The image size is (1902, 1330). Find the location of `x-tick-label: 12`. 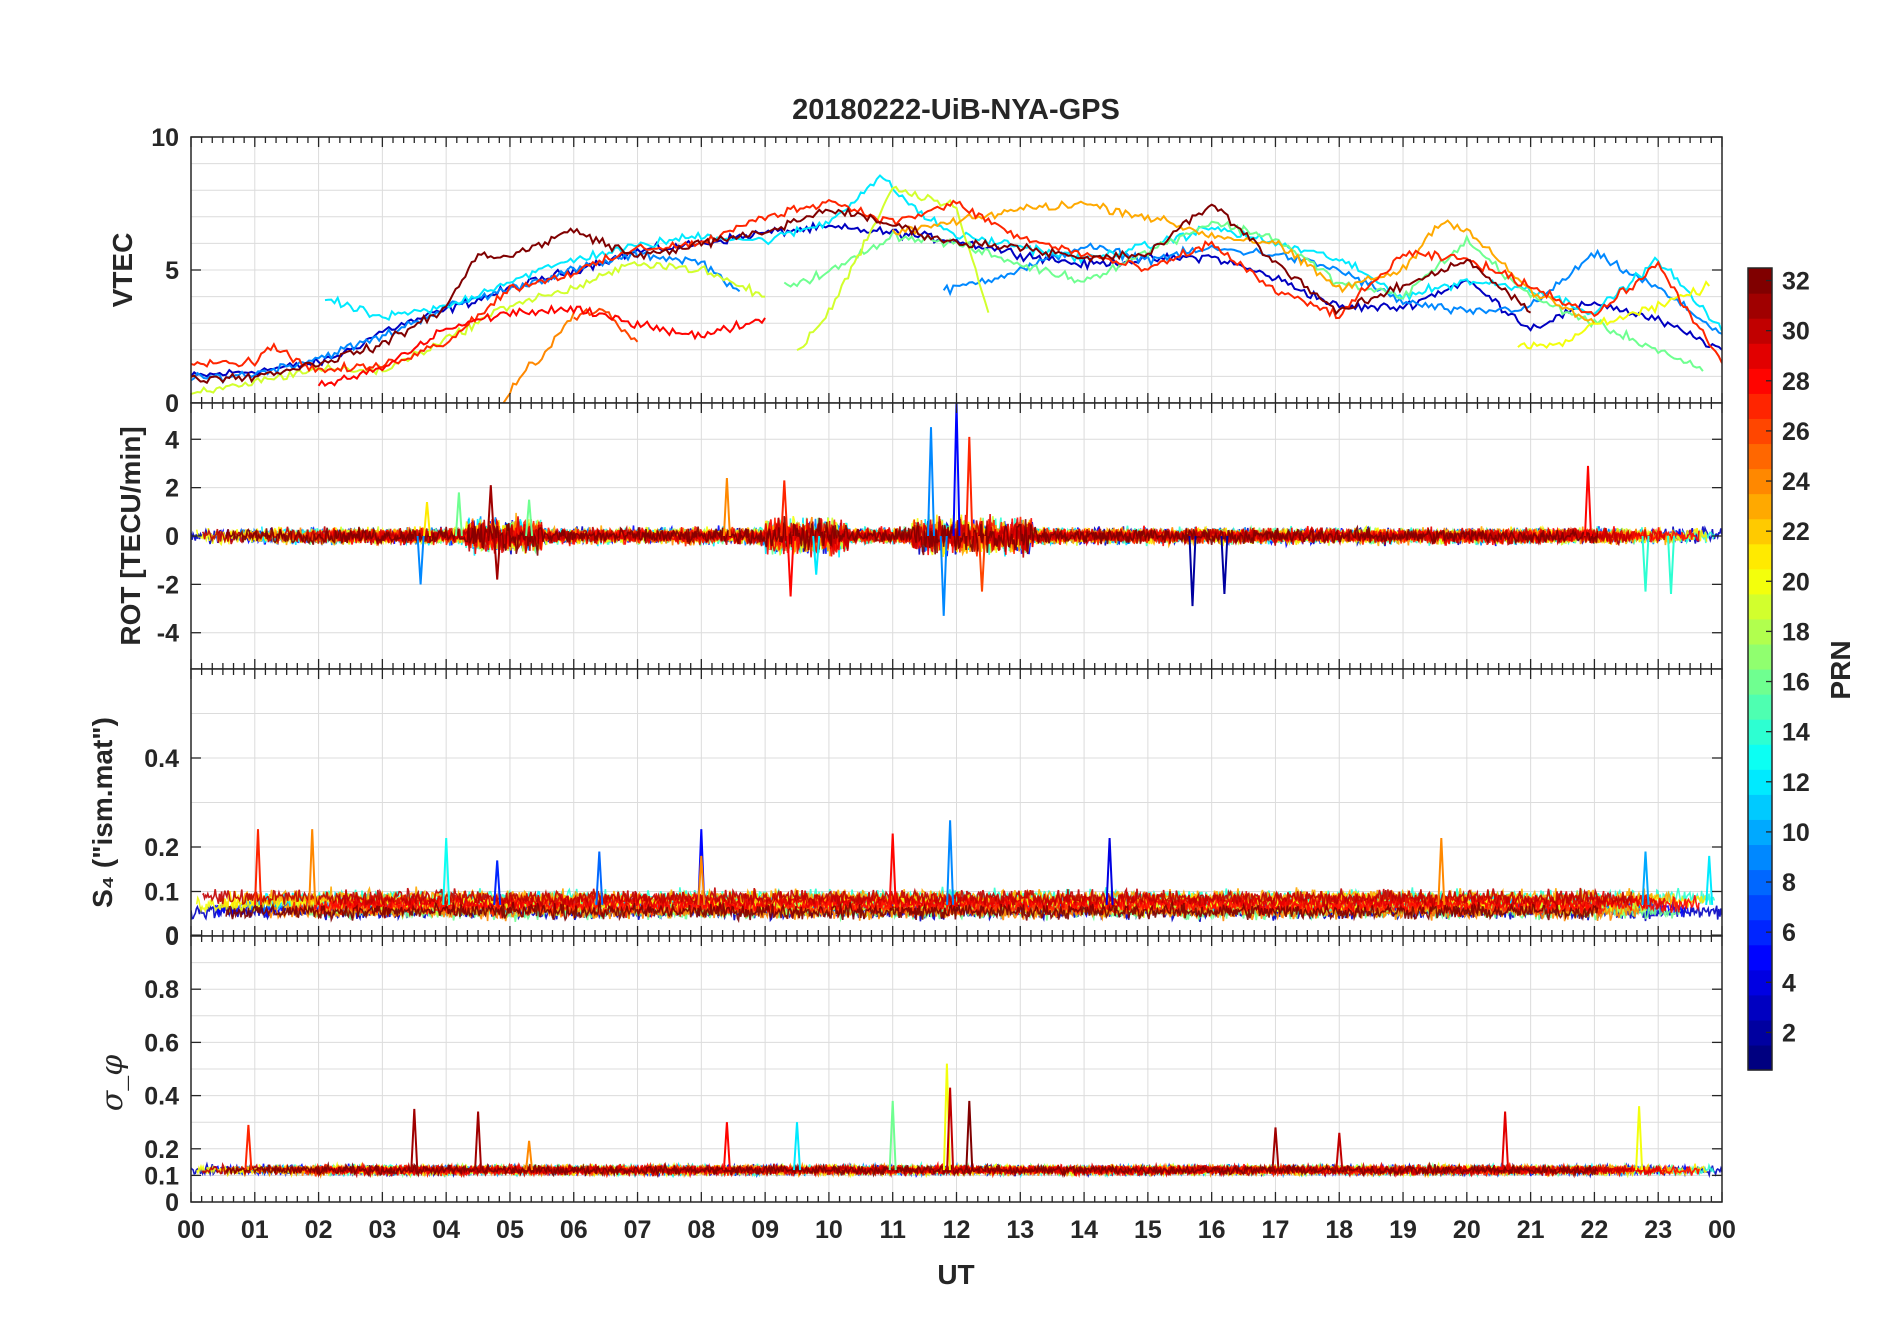

x-tick-label: 12 is located at coordinates (957, 1230).